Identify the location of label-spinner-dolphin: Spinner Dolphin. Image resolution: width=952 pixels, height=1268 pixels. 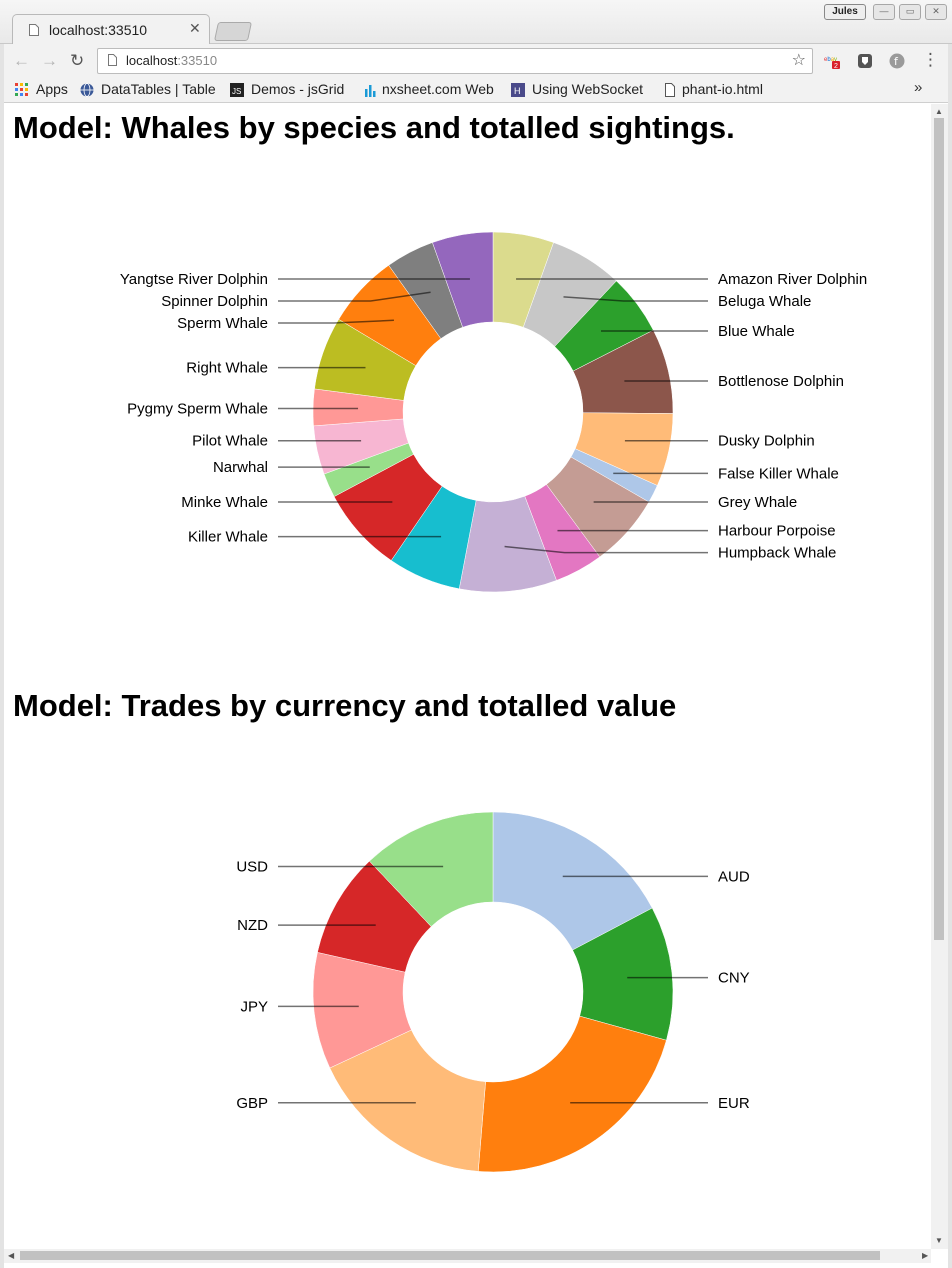
(214, 301).